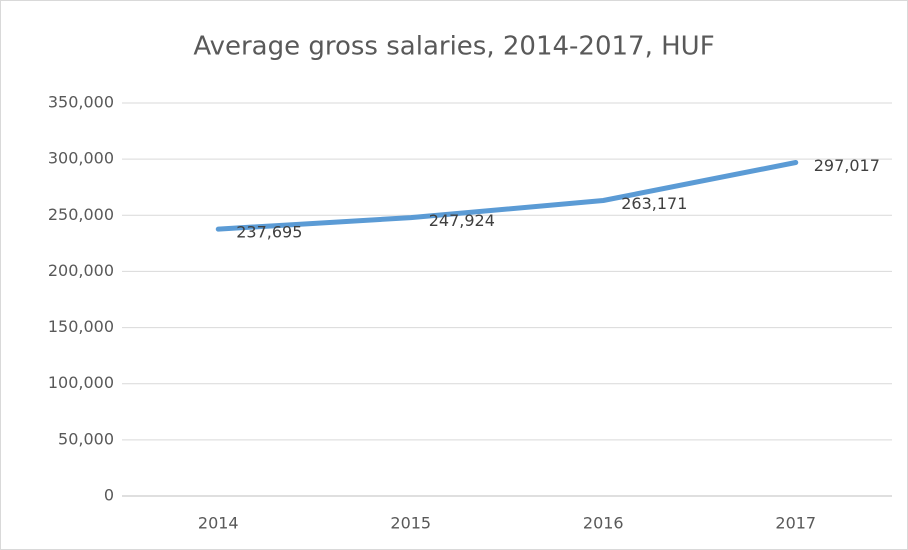  What do you see at coordinates (269, 232) in the screenshot?
I see `data-label: 237,695` at bounding box center [269, 232].